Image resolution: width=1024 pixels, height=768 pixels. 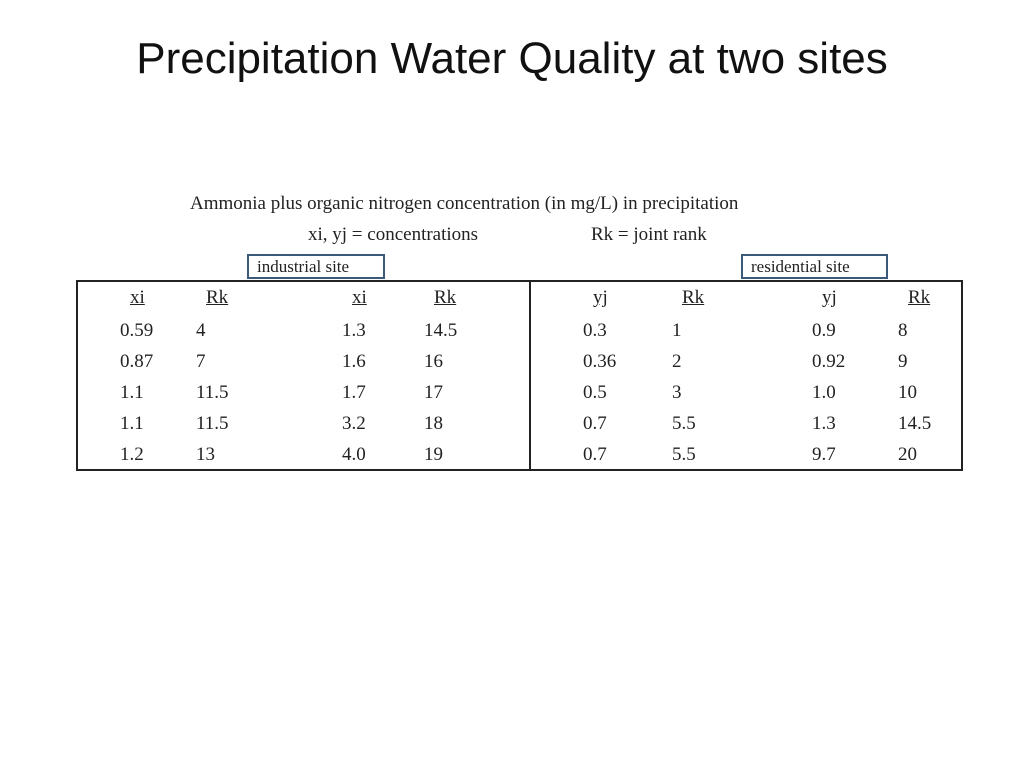 What do you see at coordinates (433, 423) in the screenshot?
I see `table-cell: 18` at bounding box center [433, 423].